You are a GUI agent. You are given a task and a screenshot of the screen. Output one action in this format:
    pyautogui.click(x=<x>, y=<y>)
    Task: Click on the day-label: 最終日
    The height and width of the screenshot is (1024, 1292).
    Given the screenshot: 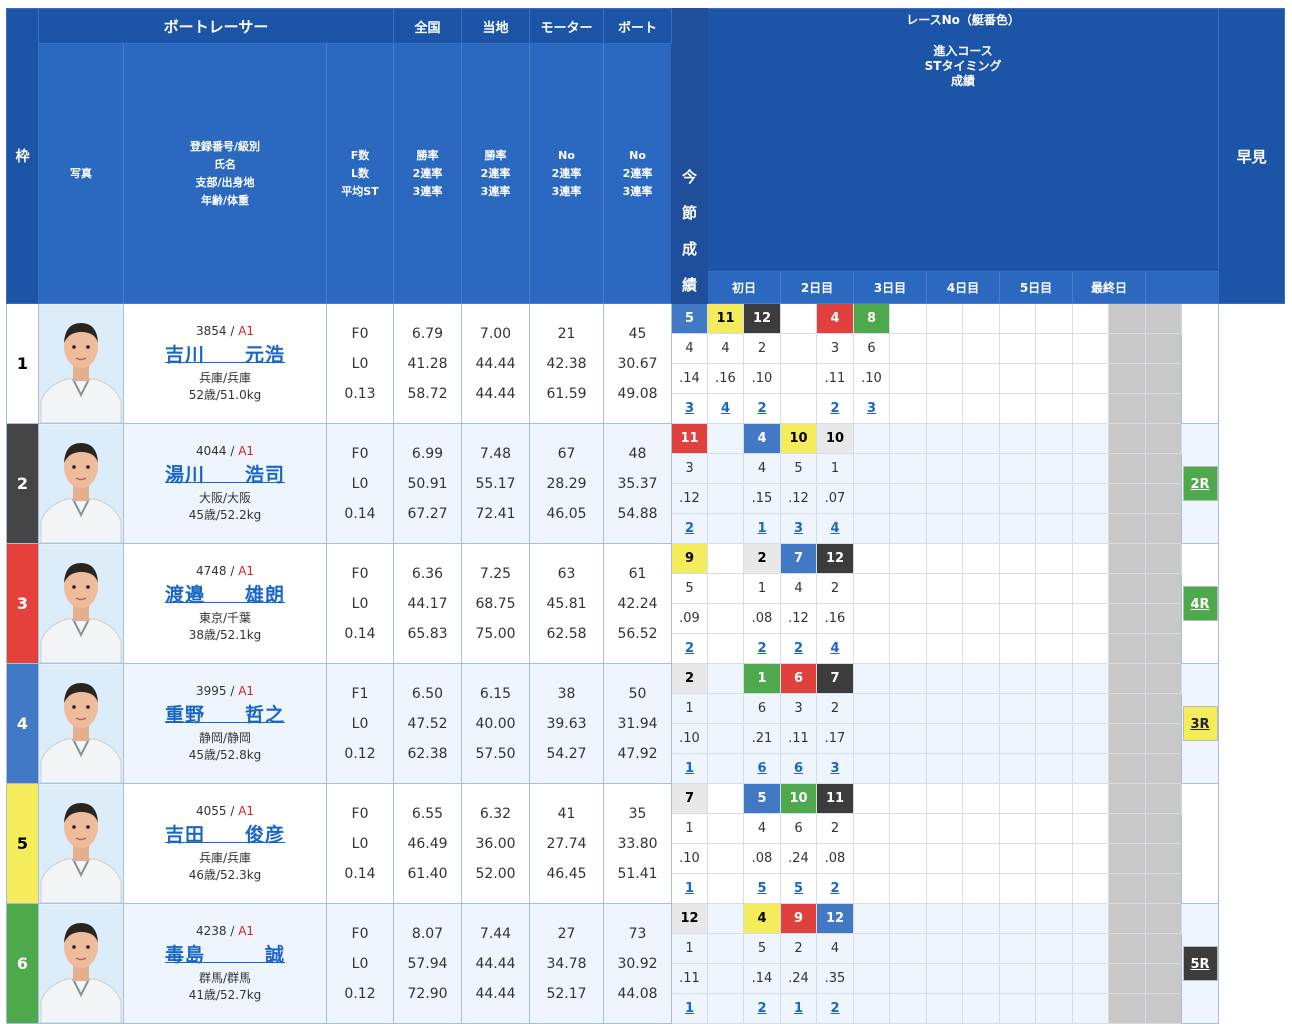 What is the action you would take?
    pyautogui.click(x=1109, y=287)
    